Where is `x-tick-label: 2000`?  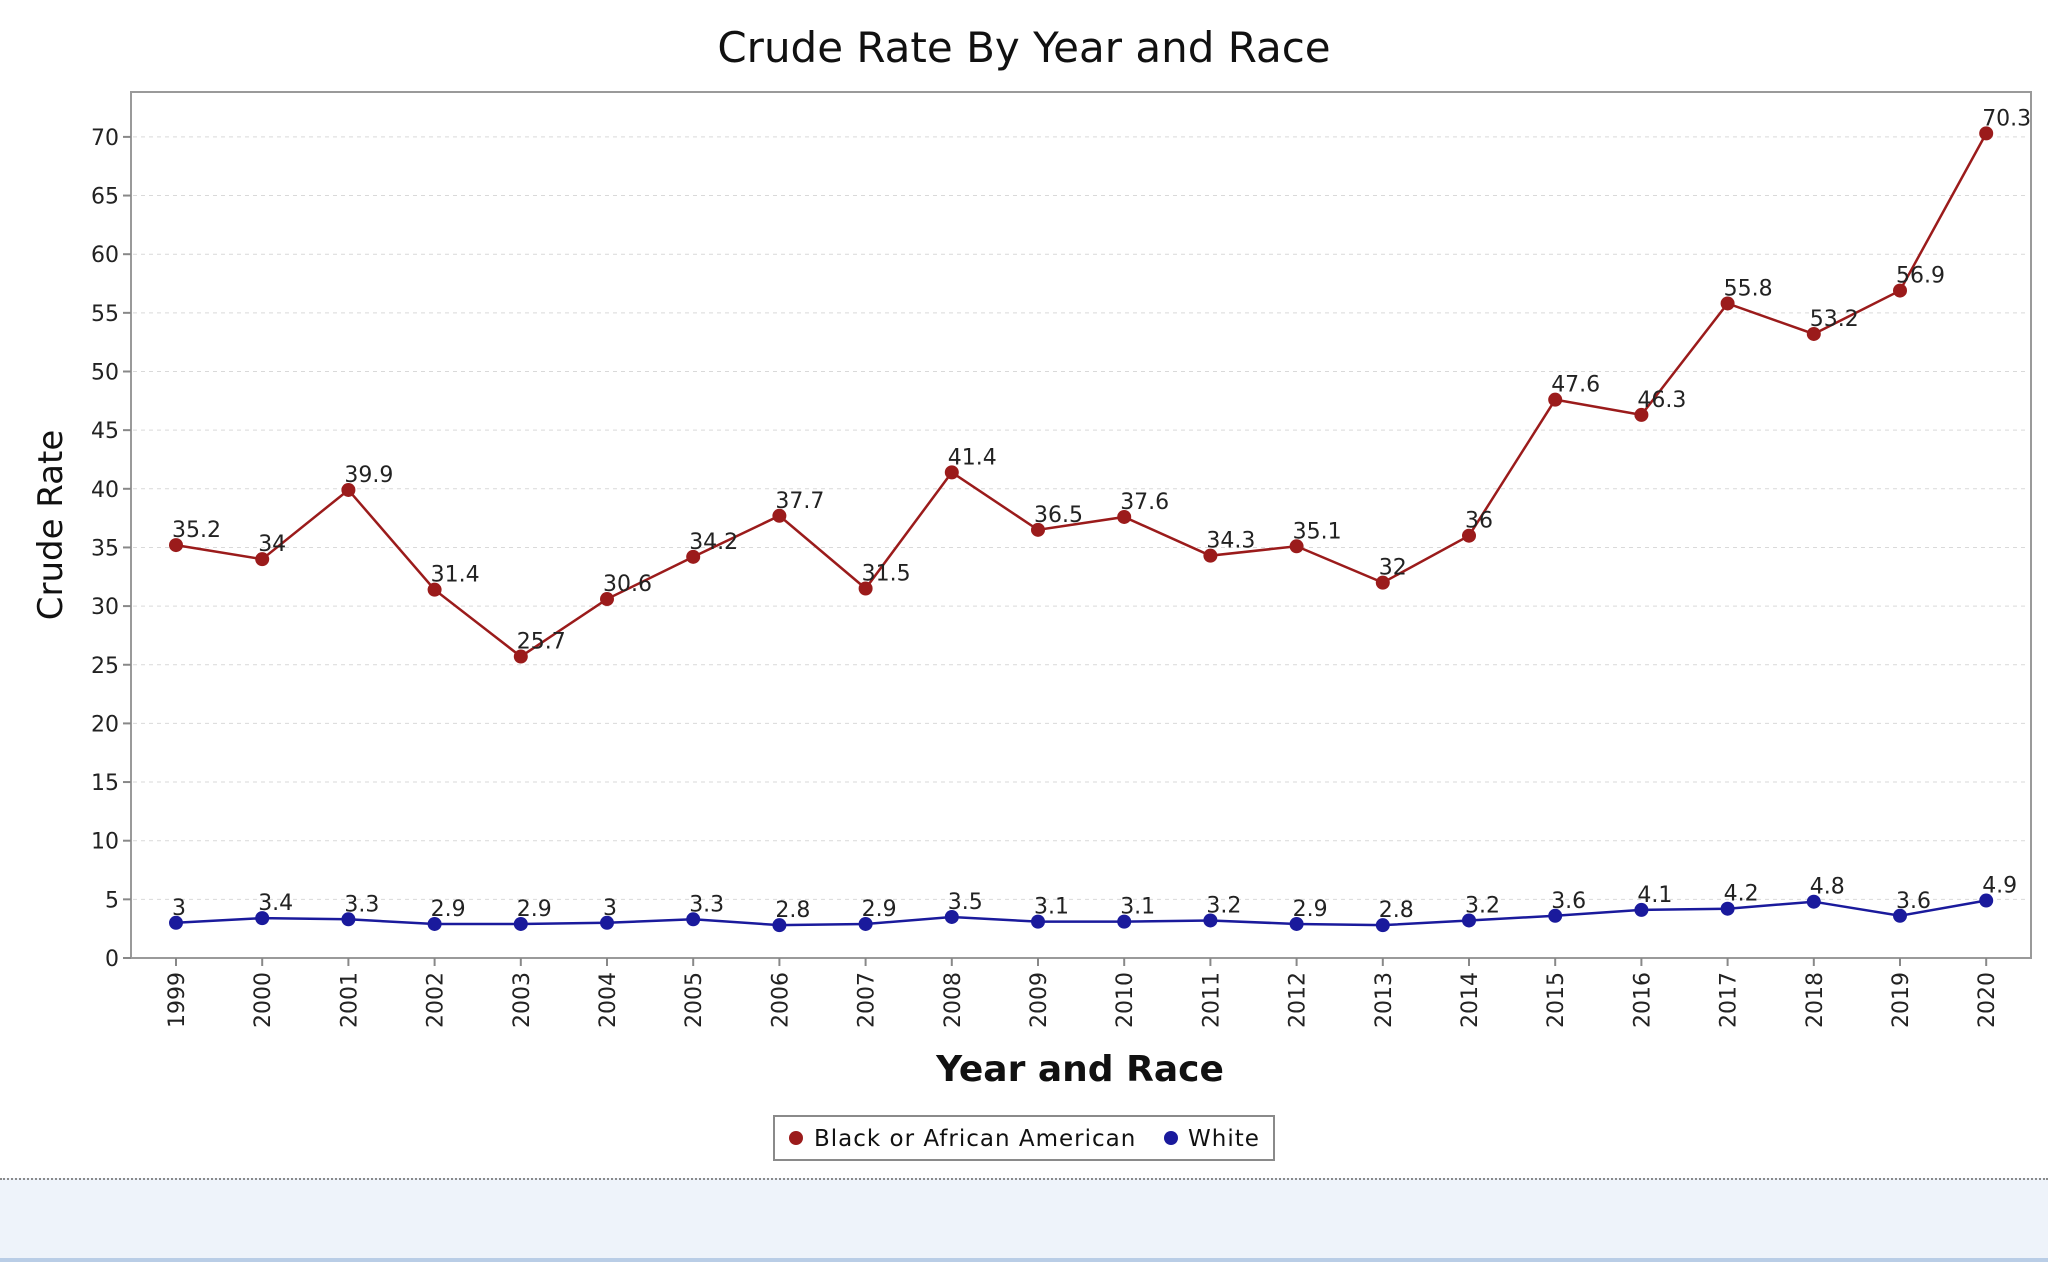 x-tick-label: 2000 is located at coordinates (263, 1000).